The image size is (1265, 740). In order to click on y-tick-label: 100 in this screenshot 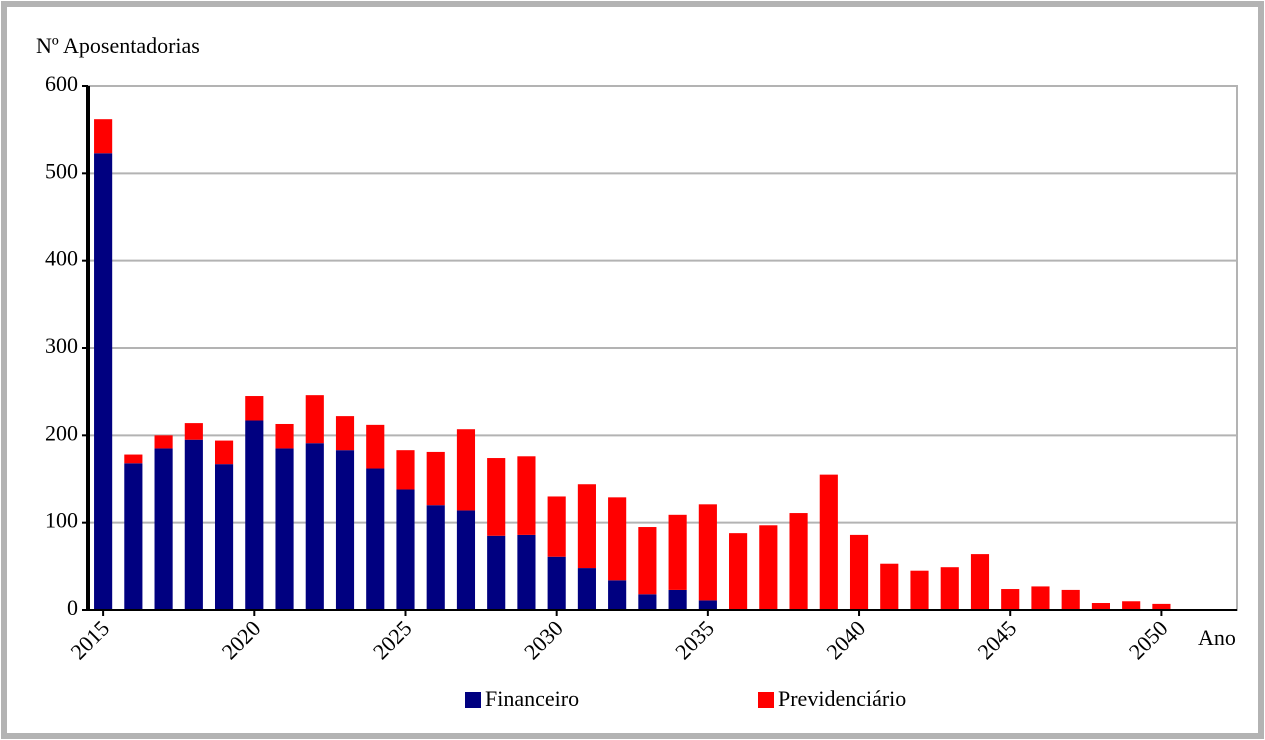, I will do `click(61, 520)`.